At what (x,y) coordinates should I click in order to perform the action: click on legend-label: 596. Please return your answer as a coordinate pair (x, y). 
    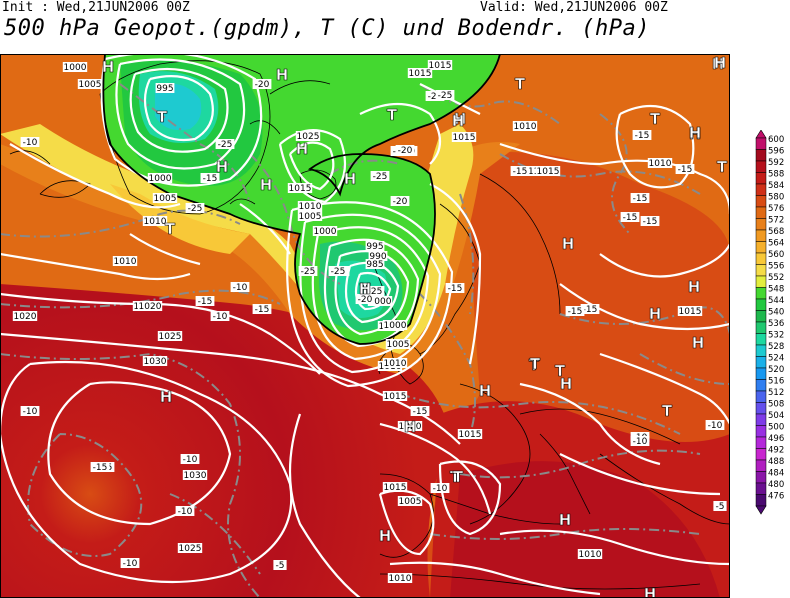
    Looking at the image, I should click on (776, 152).